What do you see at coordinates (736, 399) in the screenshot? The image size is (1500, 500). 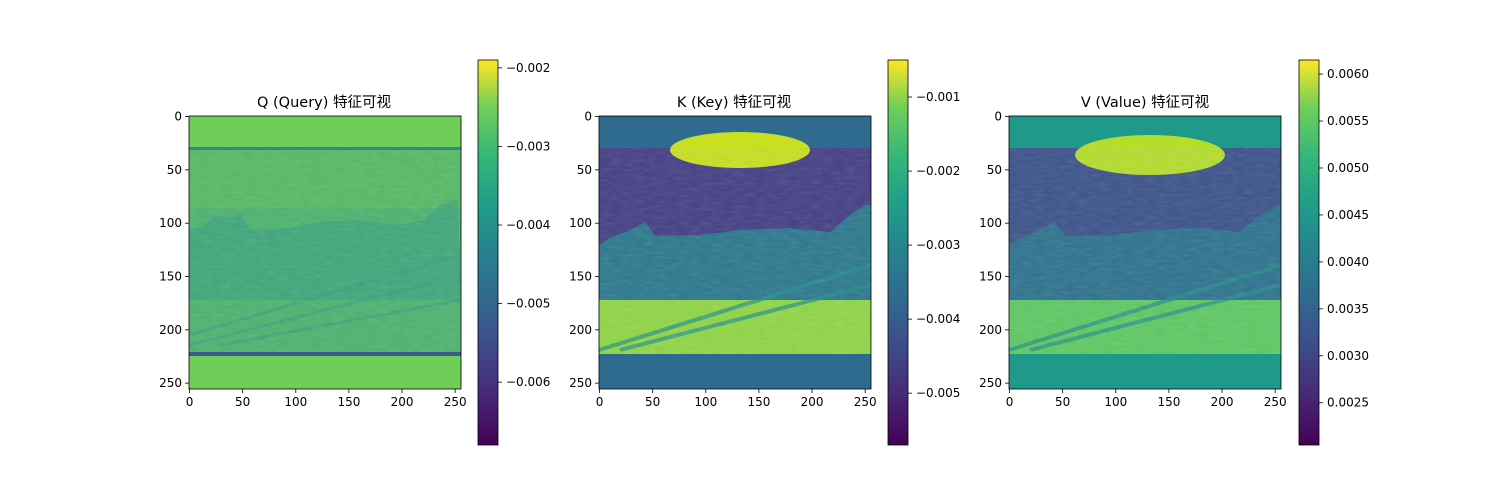 I see `x-ticks-k: 0 50 100 150 200 250` at bounding box center [736, 399].